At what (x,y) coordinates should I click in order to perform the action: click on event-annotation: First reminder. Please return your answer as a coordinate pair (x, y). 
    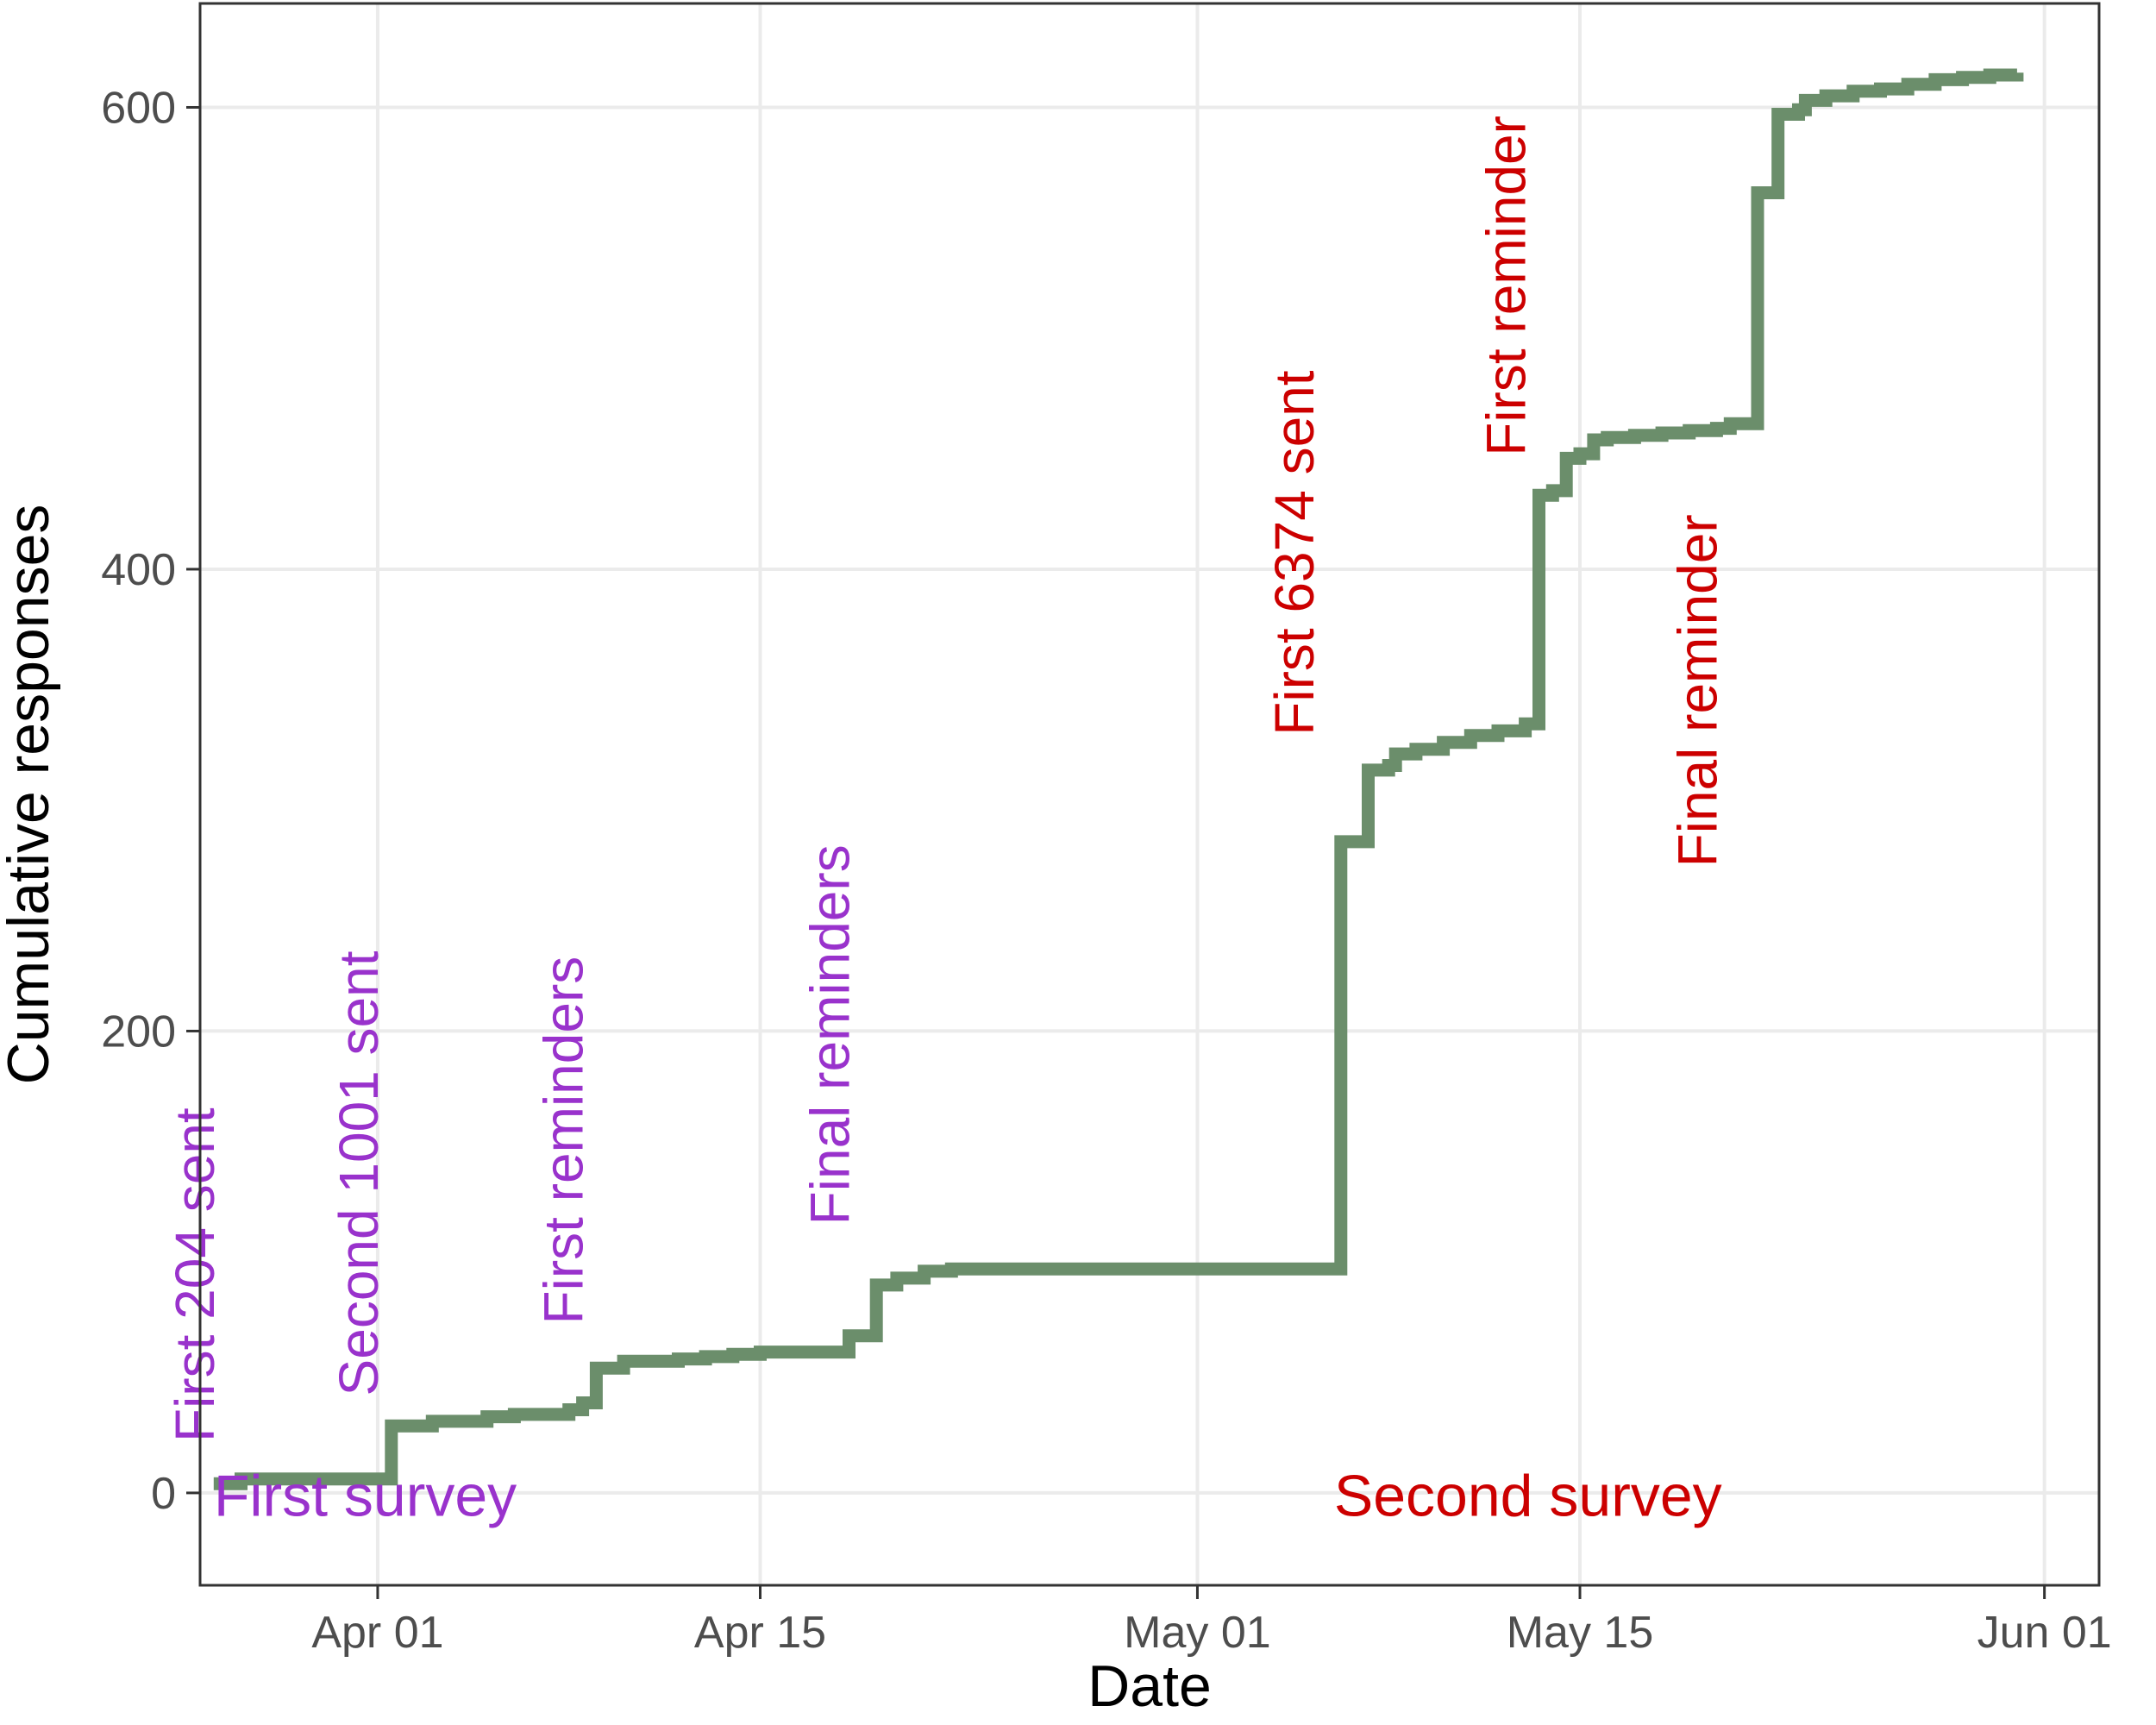
    Looking at the image, I should click on (1507, 286).